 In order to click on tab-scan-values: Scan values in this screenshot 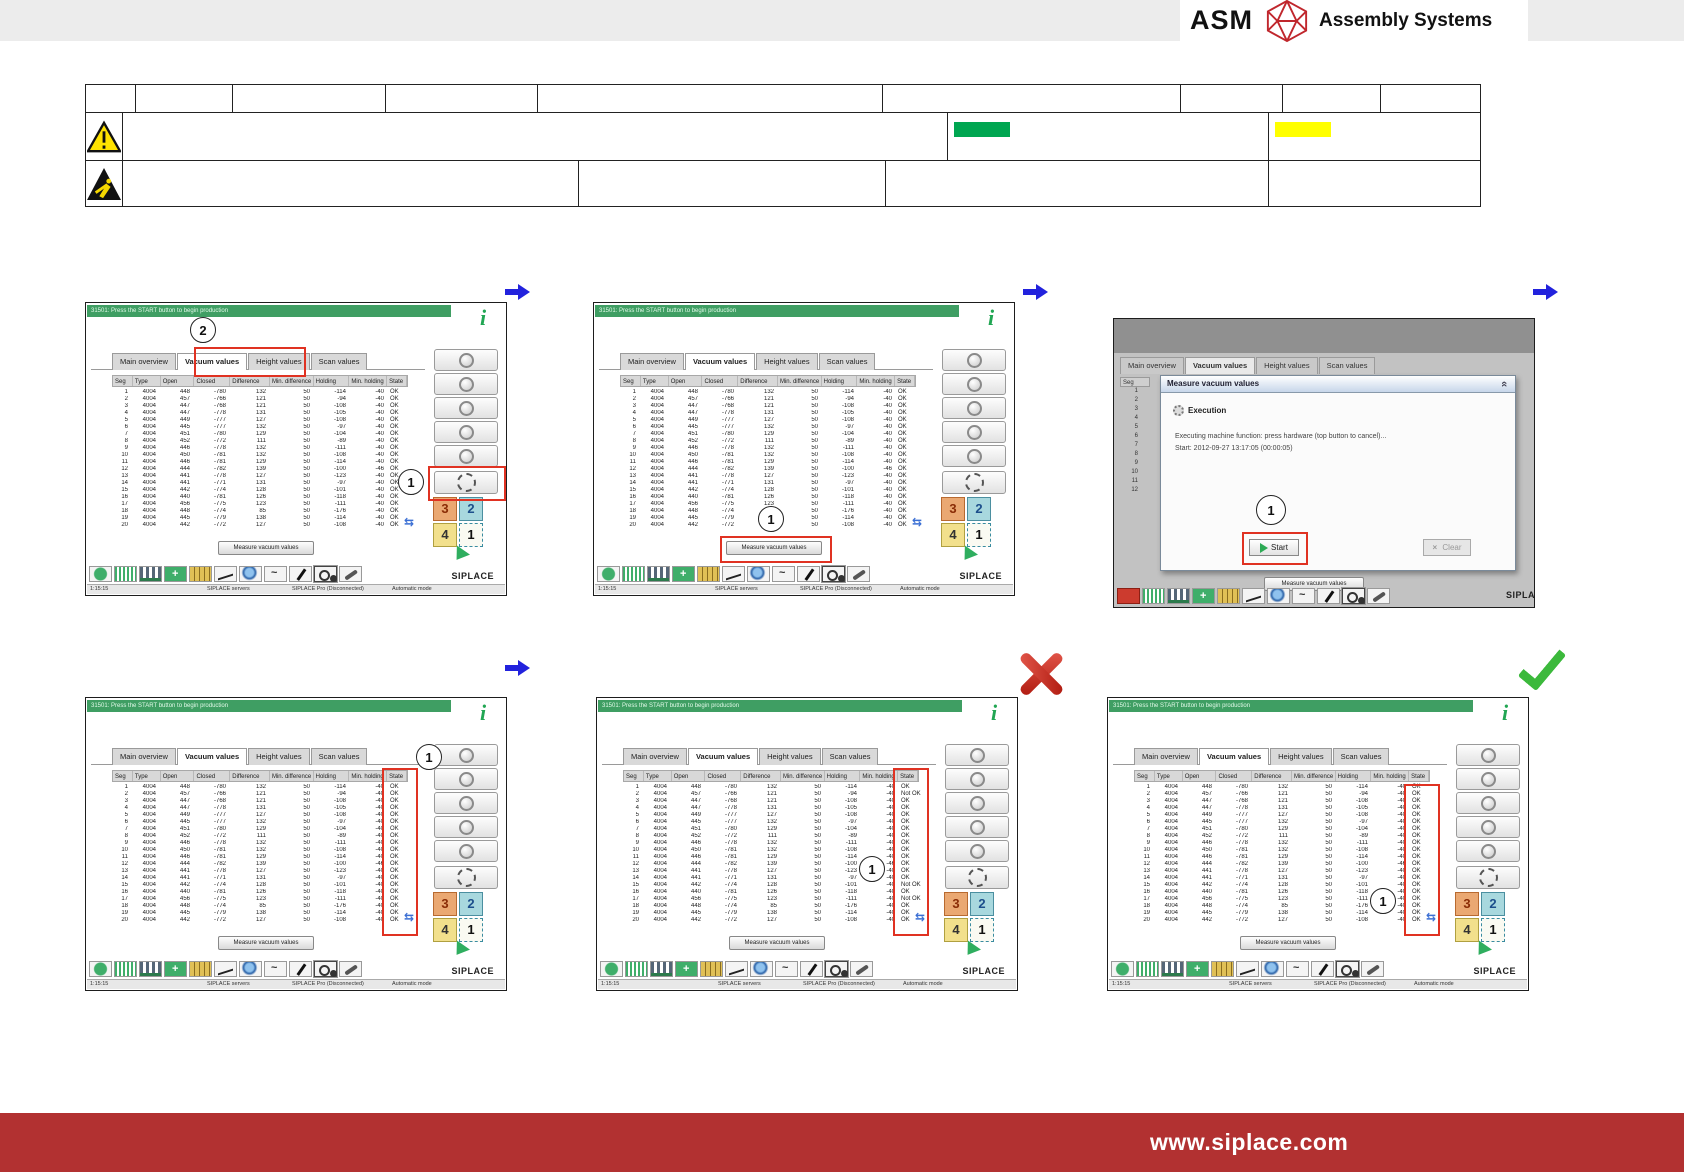, I will do `click(1361, 756)`.